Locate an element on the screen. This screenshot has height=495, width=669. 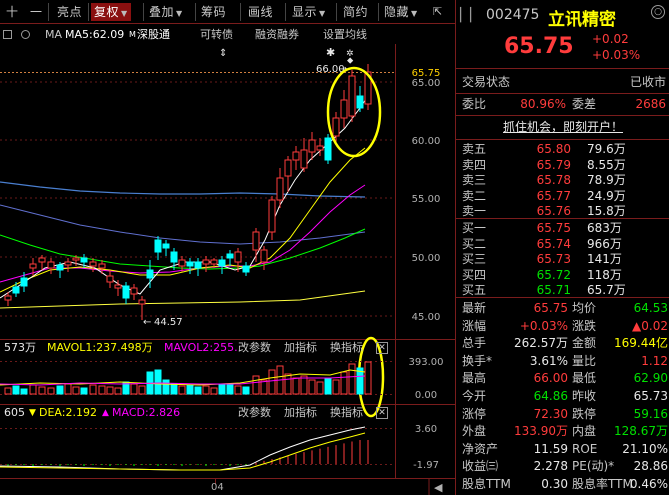
open-account-link: 抓住机会，即刻开户！ is located at coordinates (562, 127).